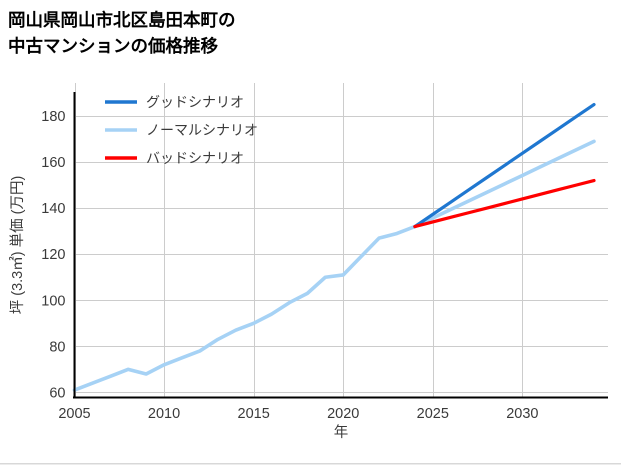  What do you see at coordinates (74, 414) in the screenshot?
I see `x-tick-label: 2005` at bounding box center [74, 414].